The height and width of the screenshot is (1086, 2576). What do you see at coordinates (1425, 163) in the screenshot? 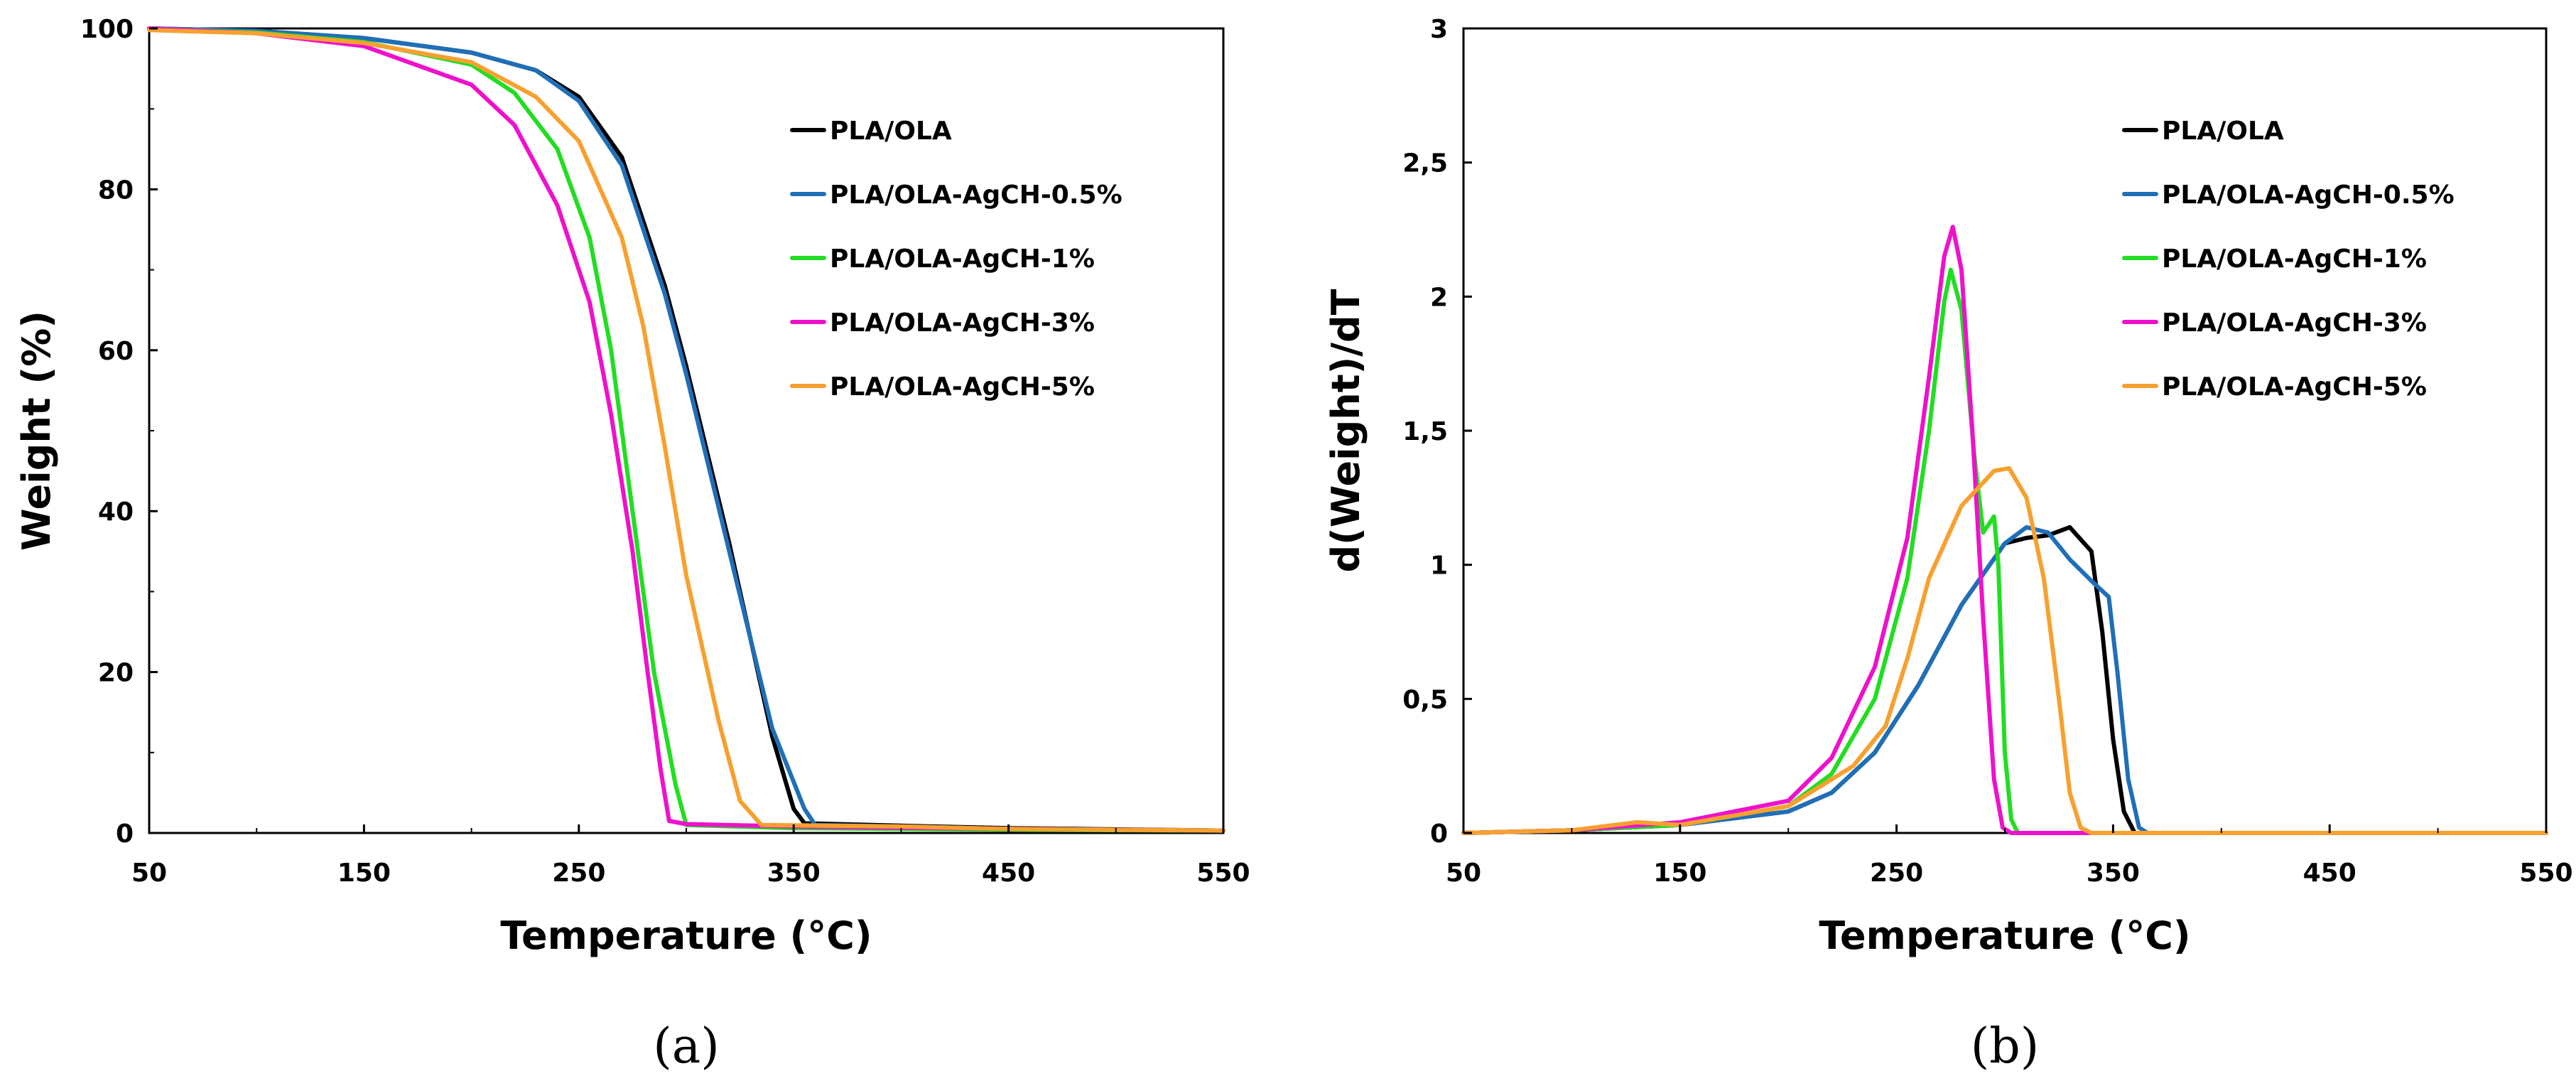
I see `y-tick-label-b-5: 2,5` at bounding box center [1425, 163].